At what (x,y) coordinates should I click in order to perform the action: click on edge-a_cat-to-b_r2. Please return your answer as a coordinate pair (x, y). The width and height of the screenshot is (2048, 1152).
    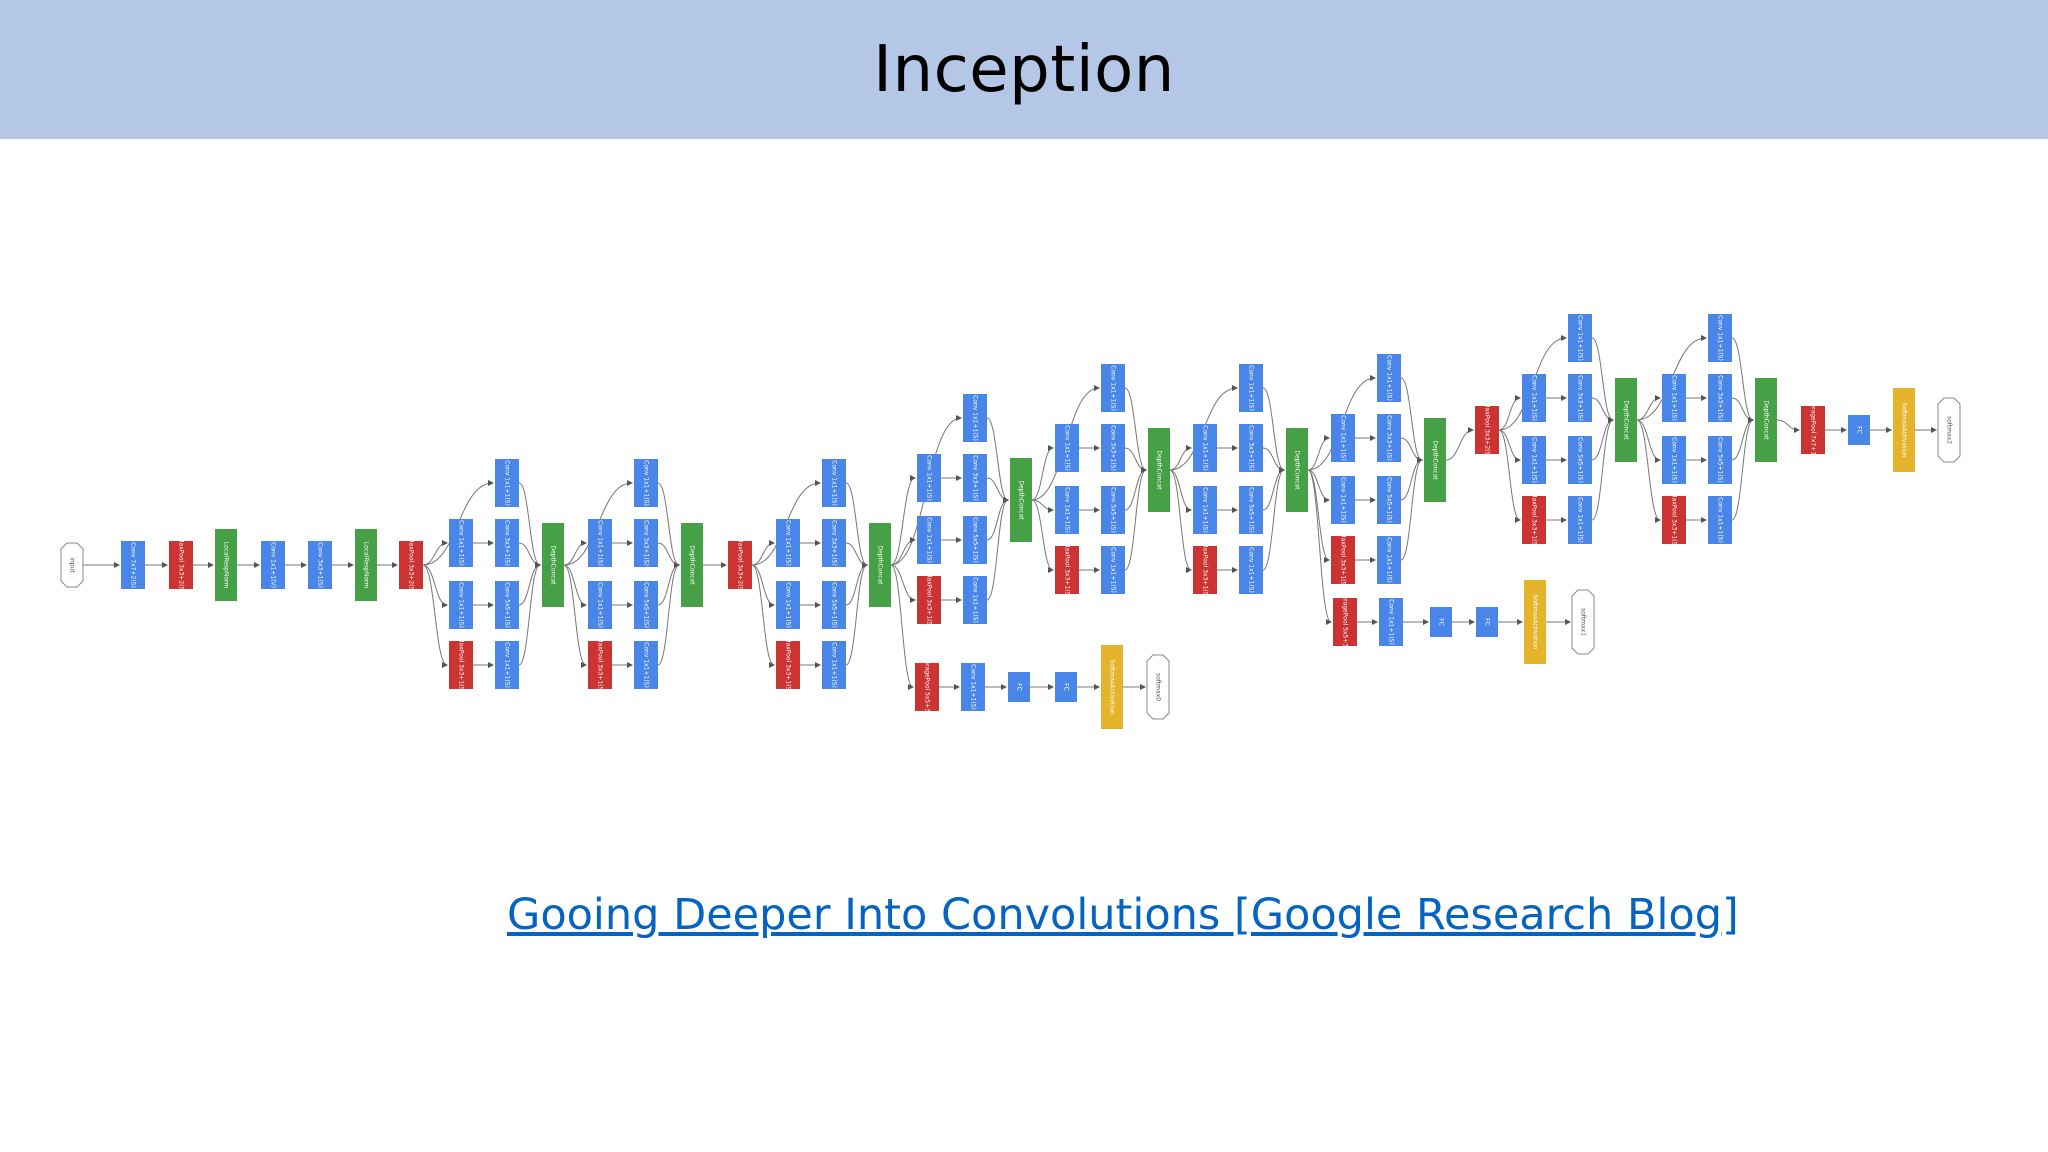
    Looking at the image, I should click on (575, 586).